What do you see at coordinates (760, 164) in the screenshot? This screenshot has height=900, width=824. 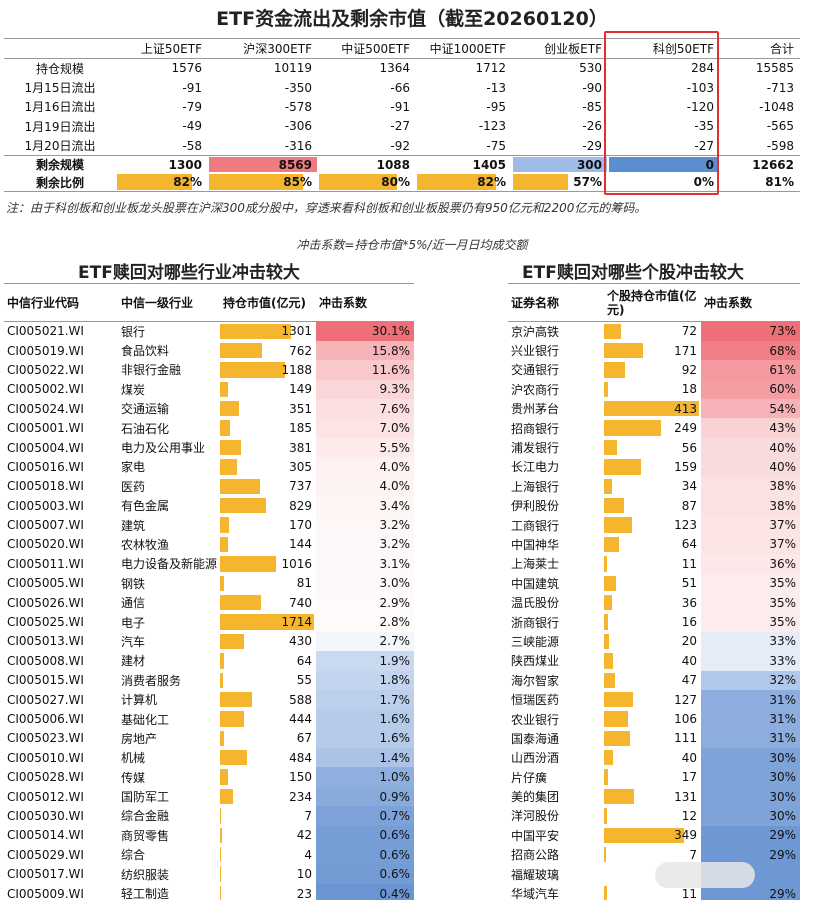 I see `etf-value-cell: 12662` at bounding box center [760, 164].